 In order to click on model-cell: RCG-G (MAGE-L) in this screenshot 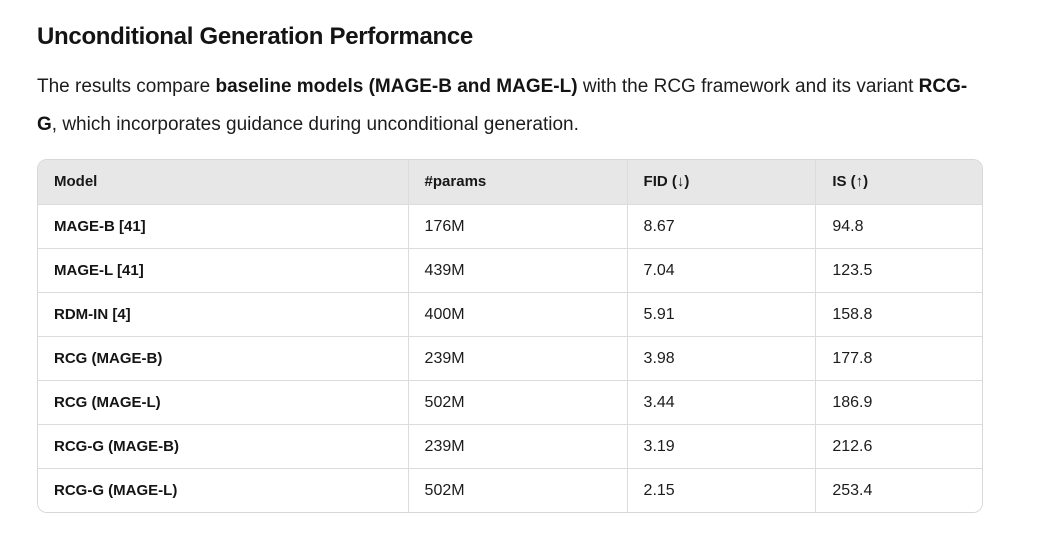, I will do `click(223, 490)`.